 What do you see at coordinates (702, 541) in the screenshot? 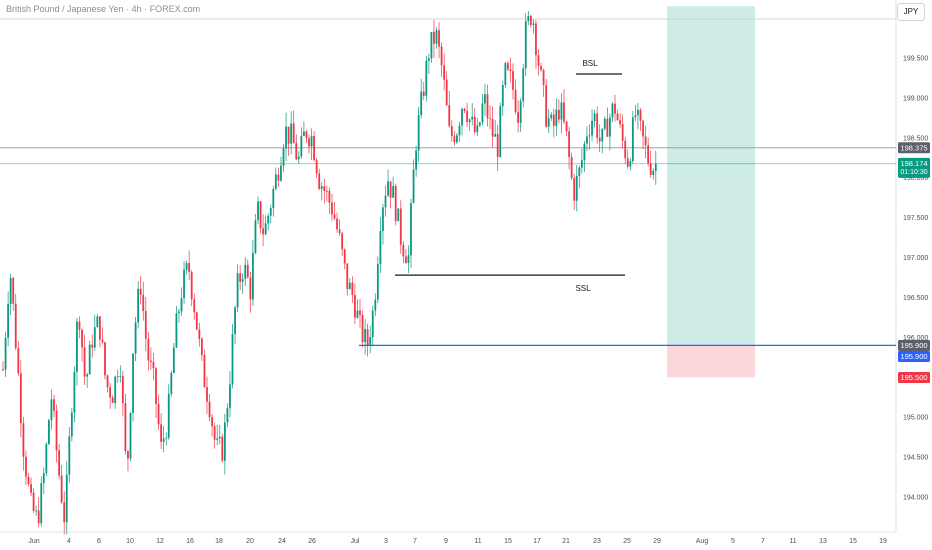
I see `time-tick-label: Aug` at bounding box center [702, 541].